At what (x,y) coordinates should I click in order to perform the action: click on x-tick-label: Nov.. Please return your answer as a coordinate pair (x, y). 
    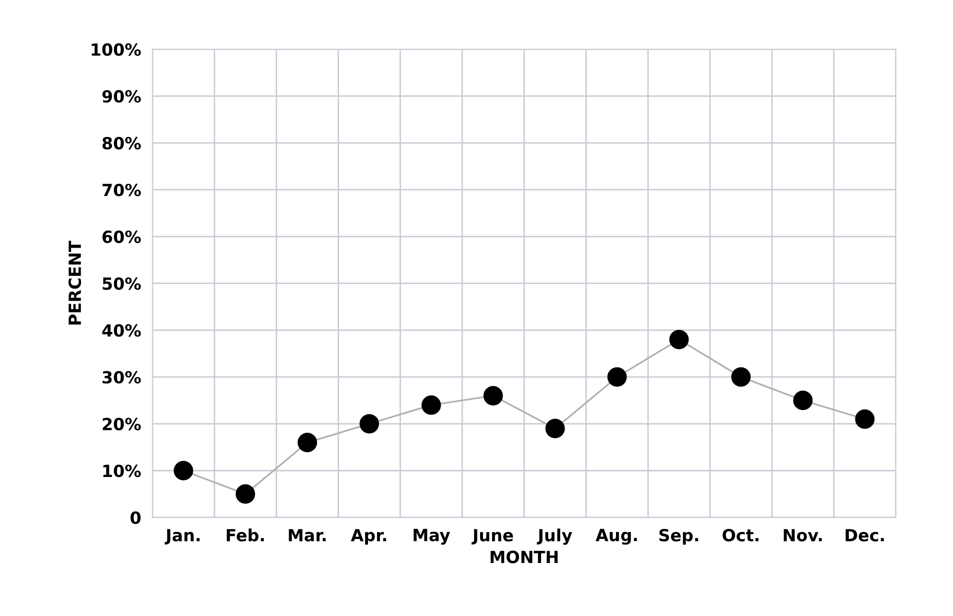
    Looking at the image, I should click on (803, 535).